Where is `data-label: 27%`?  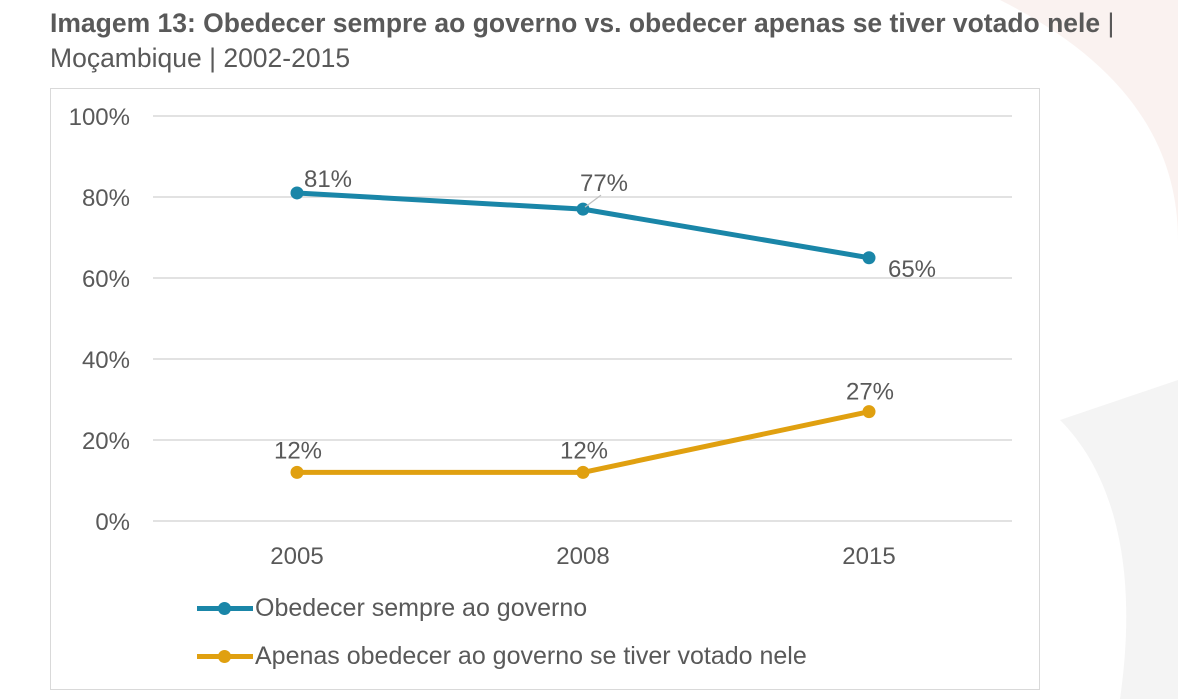
data-label: 27% is located at coordinates (870, 392).